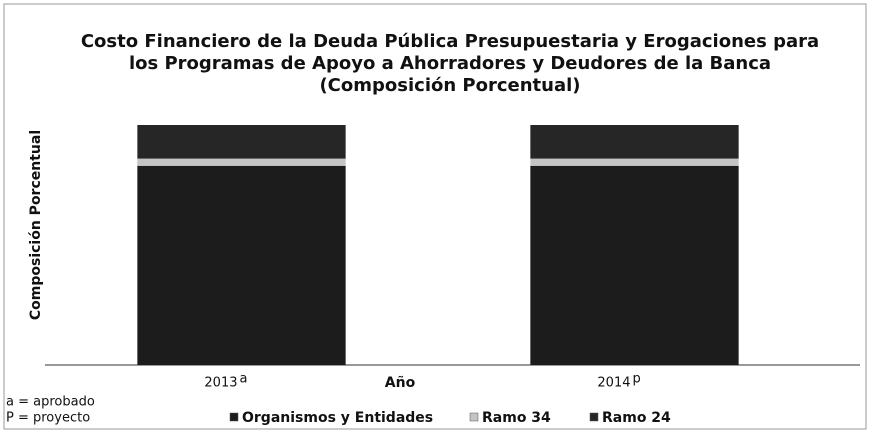  I want to click on x-tick-note: a, so click(244, 379).